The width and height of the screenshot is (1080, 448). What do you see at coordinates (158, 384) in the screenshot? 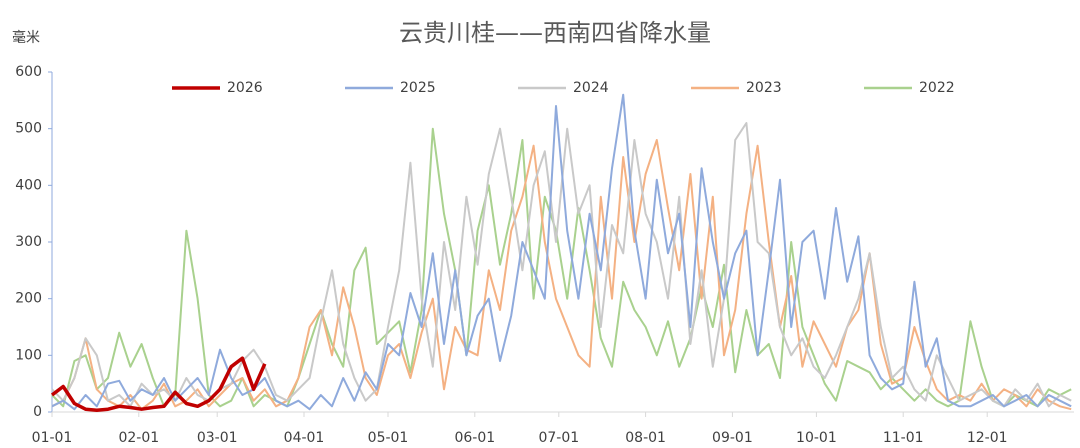
I see `series-line` at bounding box center [158, 384].